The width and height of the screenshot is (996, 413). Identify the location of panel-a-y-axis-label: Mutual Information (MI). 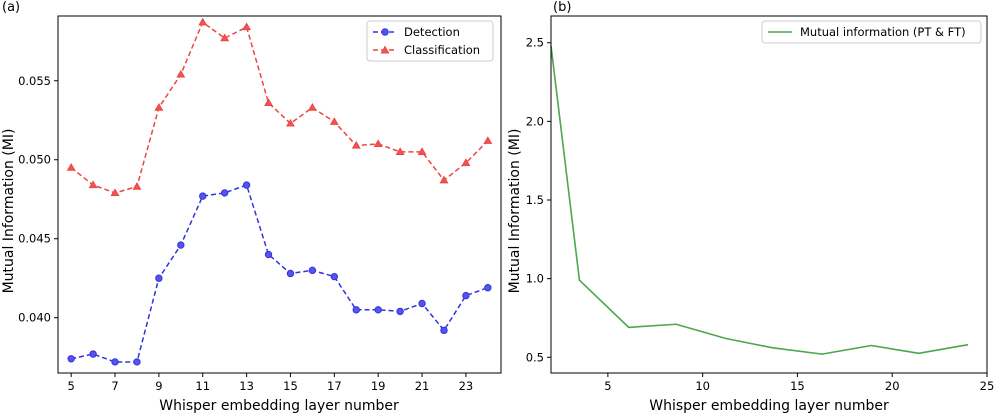
(9, 211).